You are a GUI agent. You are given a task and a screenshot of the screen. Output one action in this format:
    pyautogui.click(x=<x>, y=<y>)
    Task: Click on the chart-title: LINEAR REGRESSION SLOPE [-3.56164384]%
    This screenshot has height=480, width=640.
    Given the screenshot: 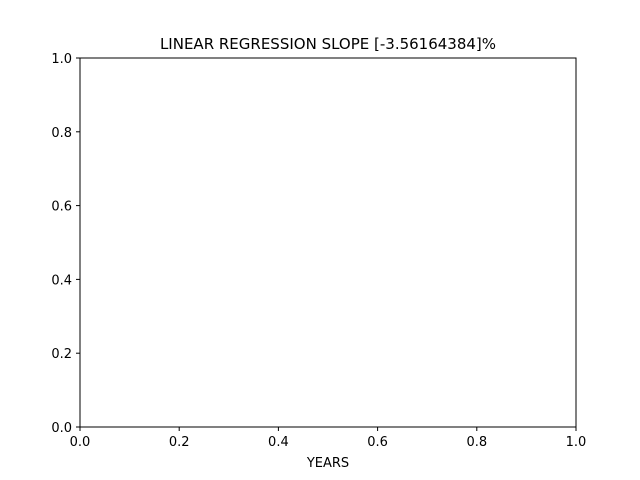 What is the action you would take?
    pyautogui.click(x=328, y=44)
    